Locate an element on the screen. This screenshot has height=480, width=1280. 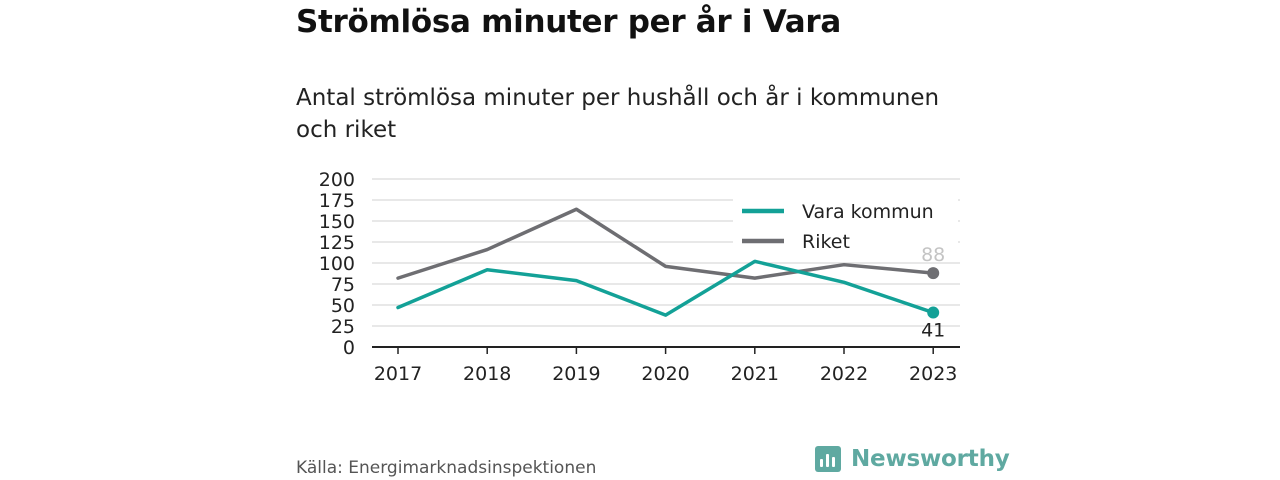
x-tick-label: 2022 is located at coordinates (844, 374).